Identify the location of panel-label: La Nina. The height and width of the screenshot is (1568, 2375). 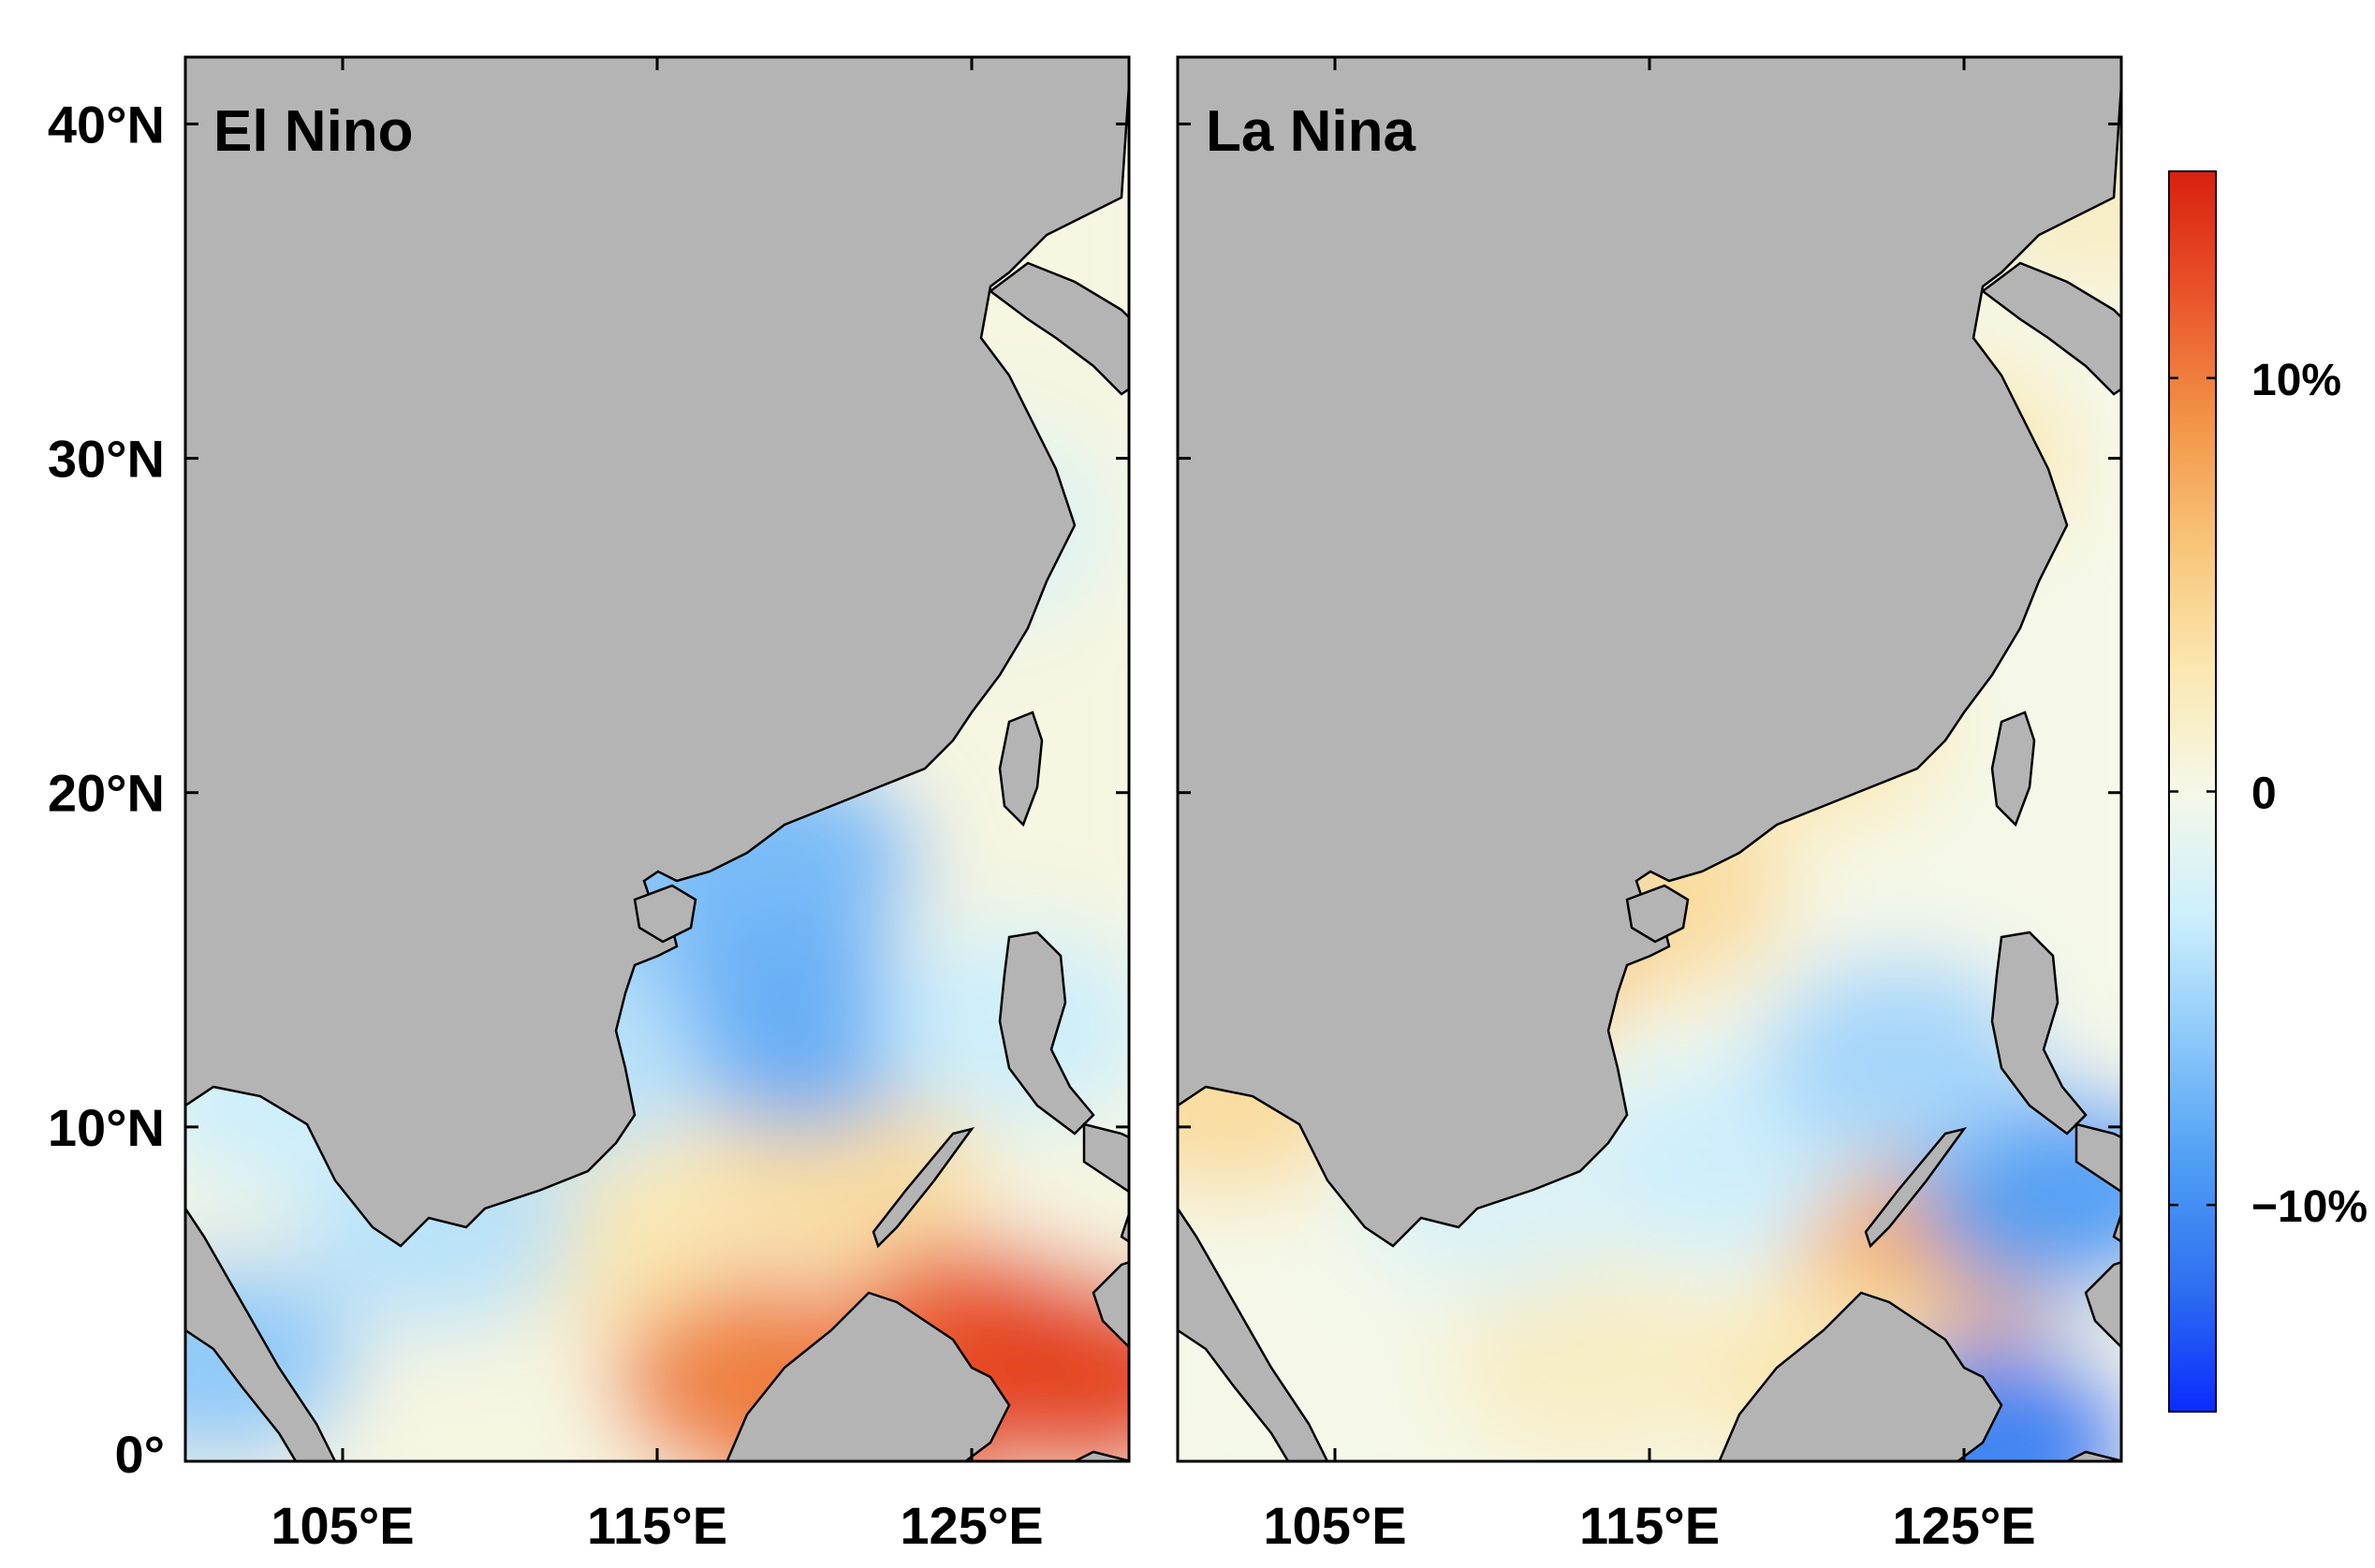
(1310, 131).